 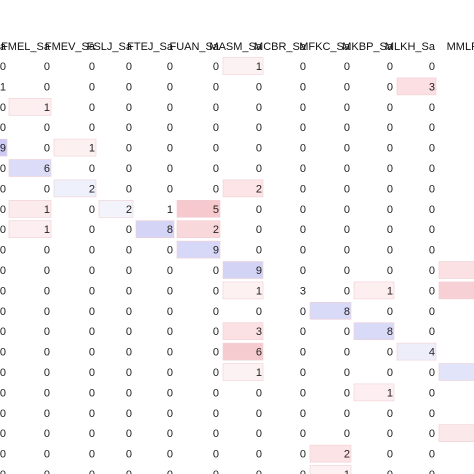 I want to click on cell-value: 3, so click(x=259, y=332).